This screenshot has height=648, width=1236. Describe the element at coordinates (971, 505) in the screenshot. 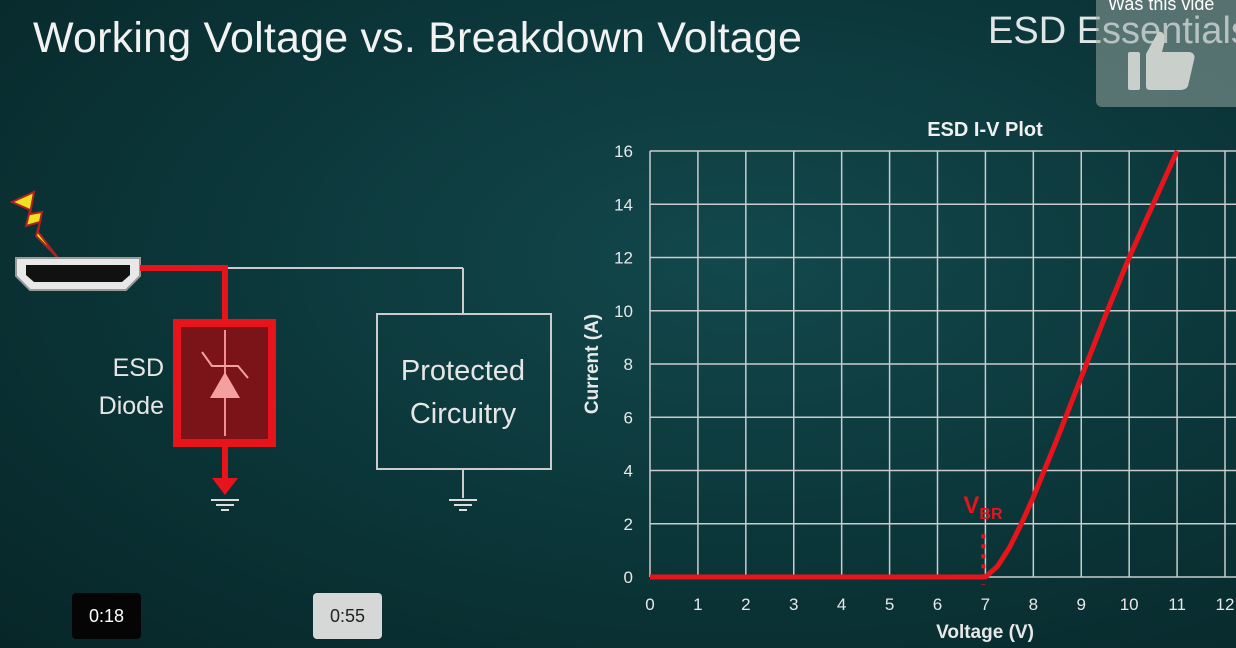

I see `vbr-main: V` at that location.